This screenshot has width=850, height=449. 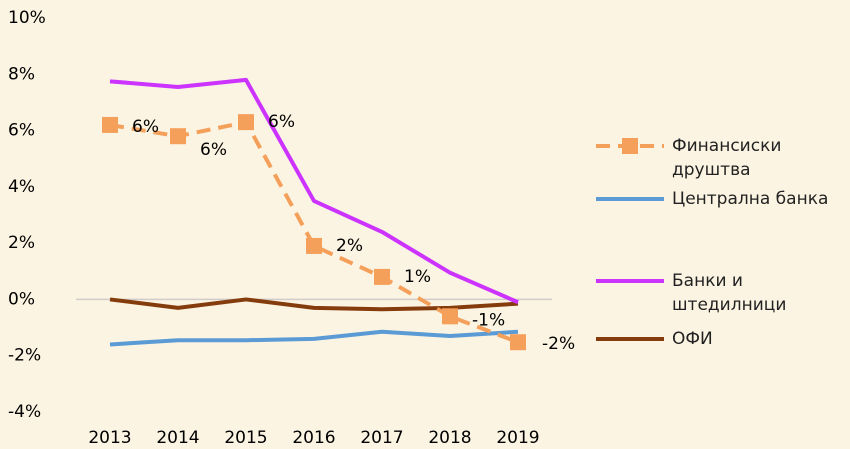 I want to click on y-tick-label: 10%, so click(x=27, y=18).